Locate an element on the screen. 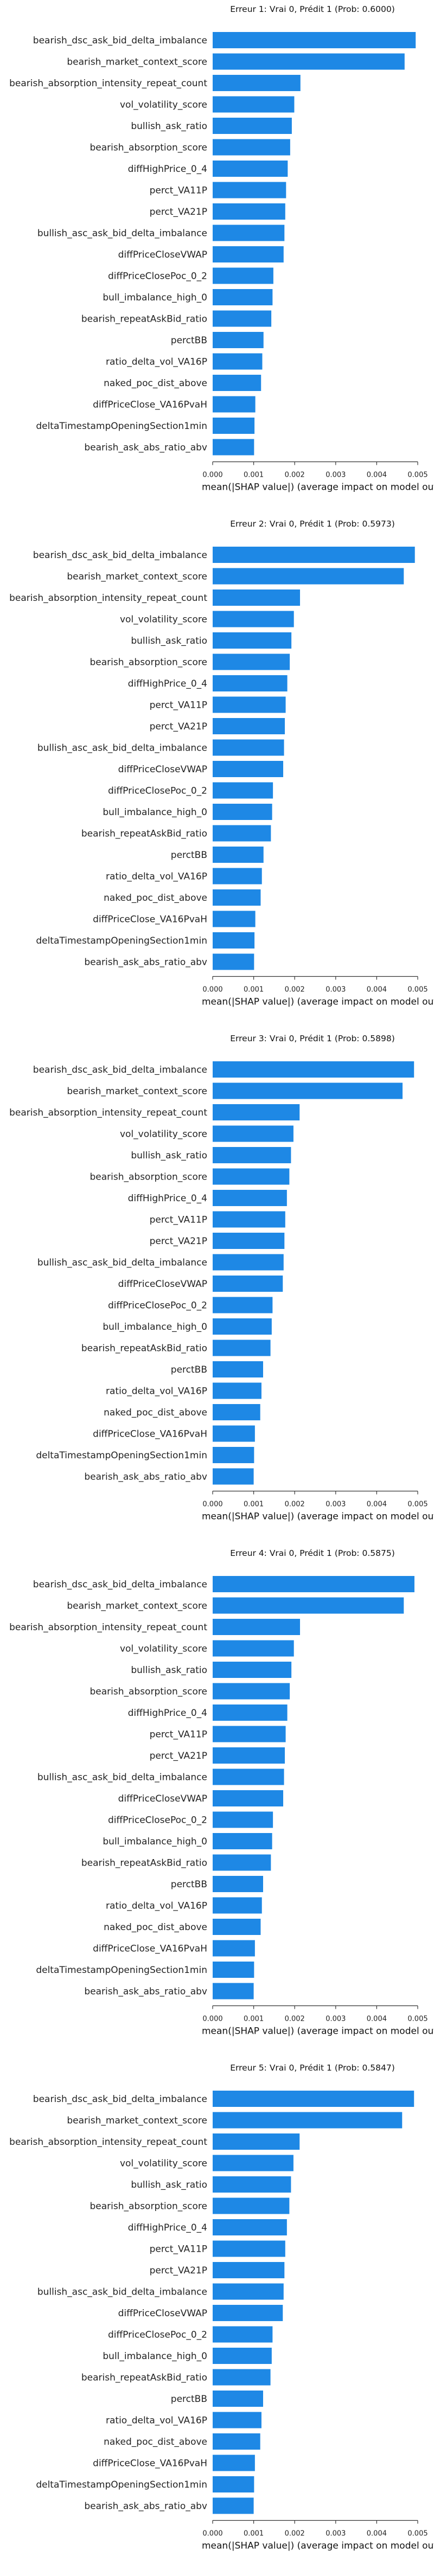  feature-label: bearish_market_context_score is located at coordinates (137, 1606).